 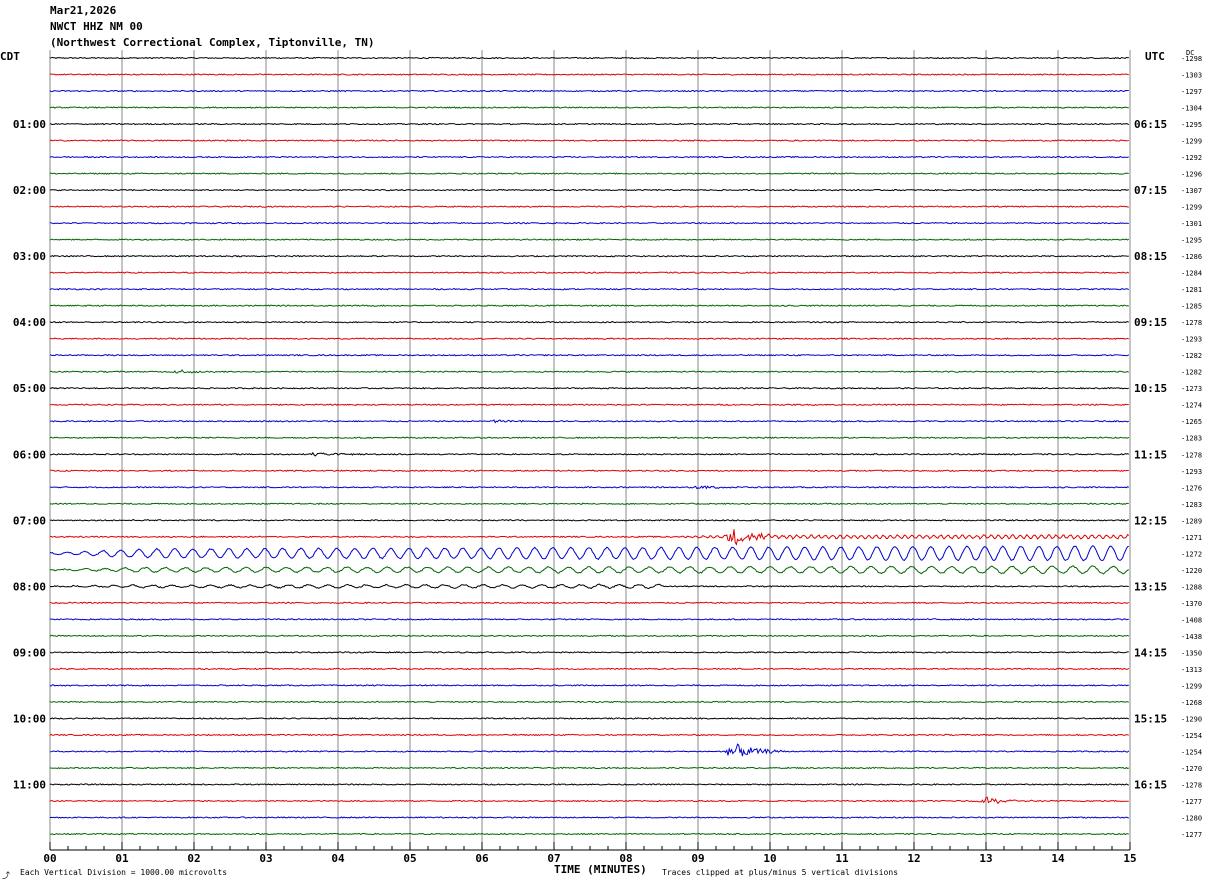 What do you see at coordinates (338, 858) in the screenshot?
I see `x-tick-label: 04` at bounding box center [338, 858].